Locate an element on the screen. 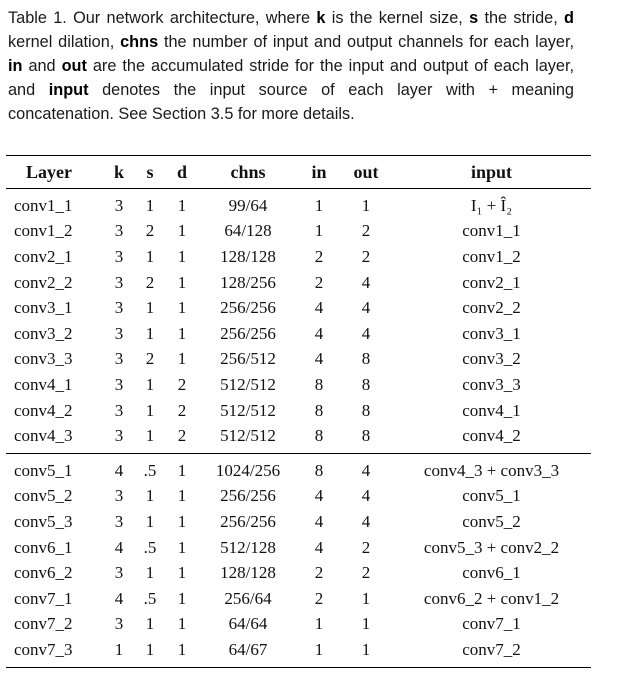 This screenshot has width=617, height=690. cell-input: conv7_1 is located at coordinates (491, 624).